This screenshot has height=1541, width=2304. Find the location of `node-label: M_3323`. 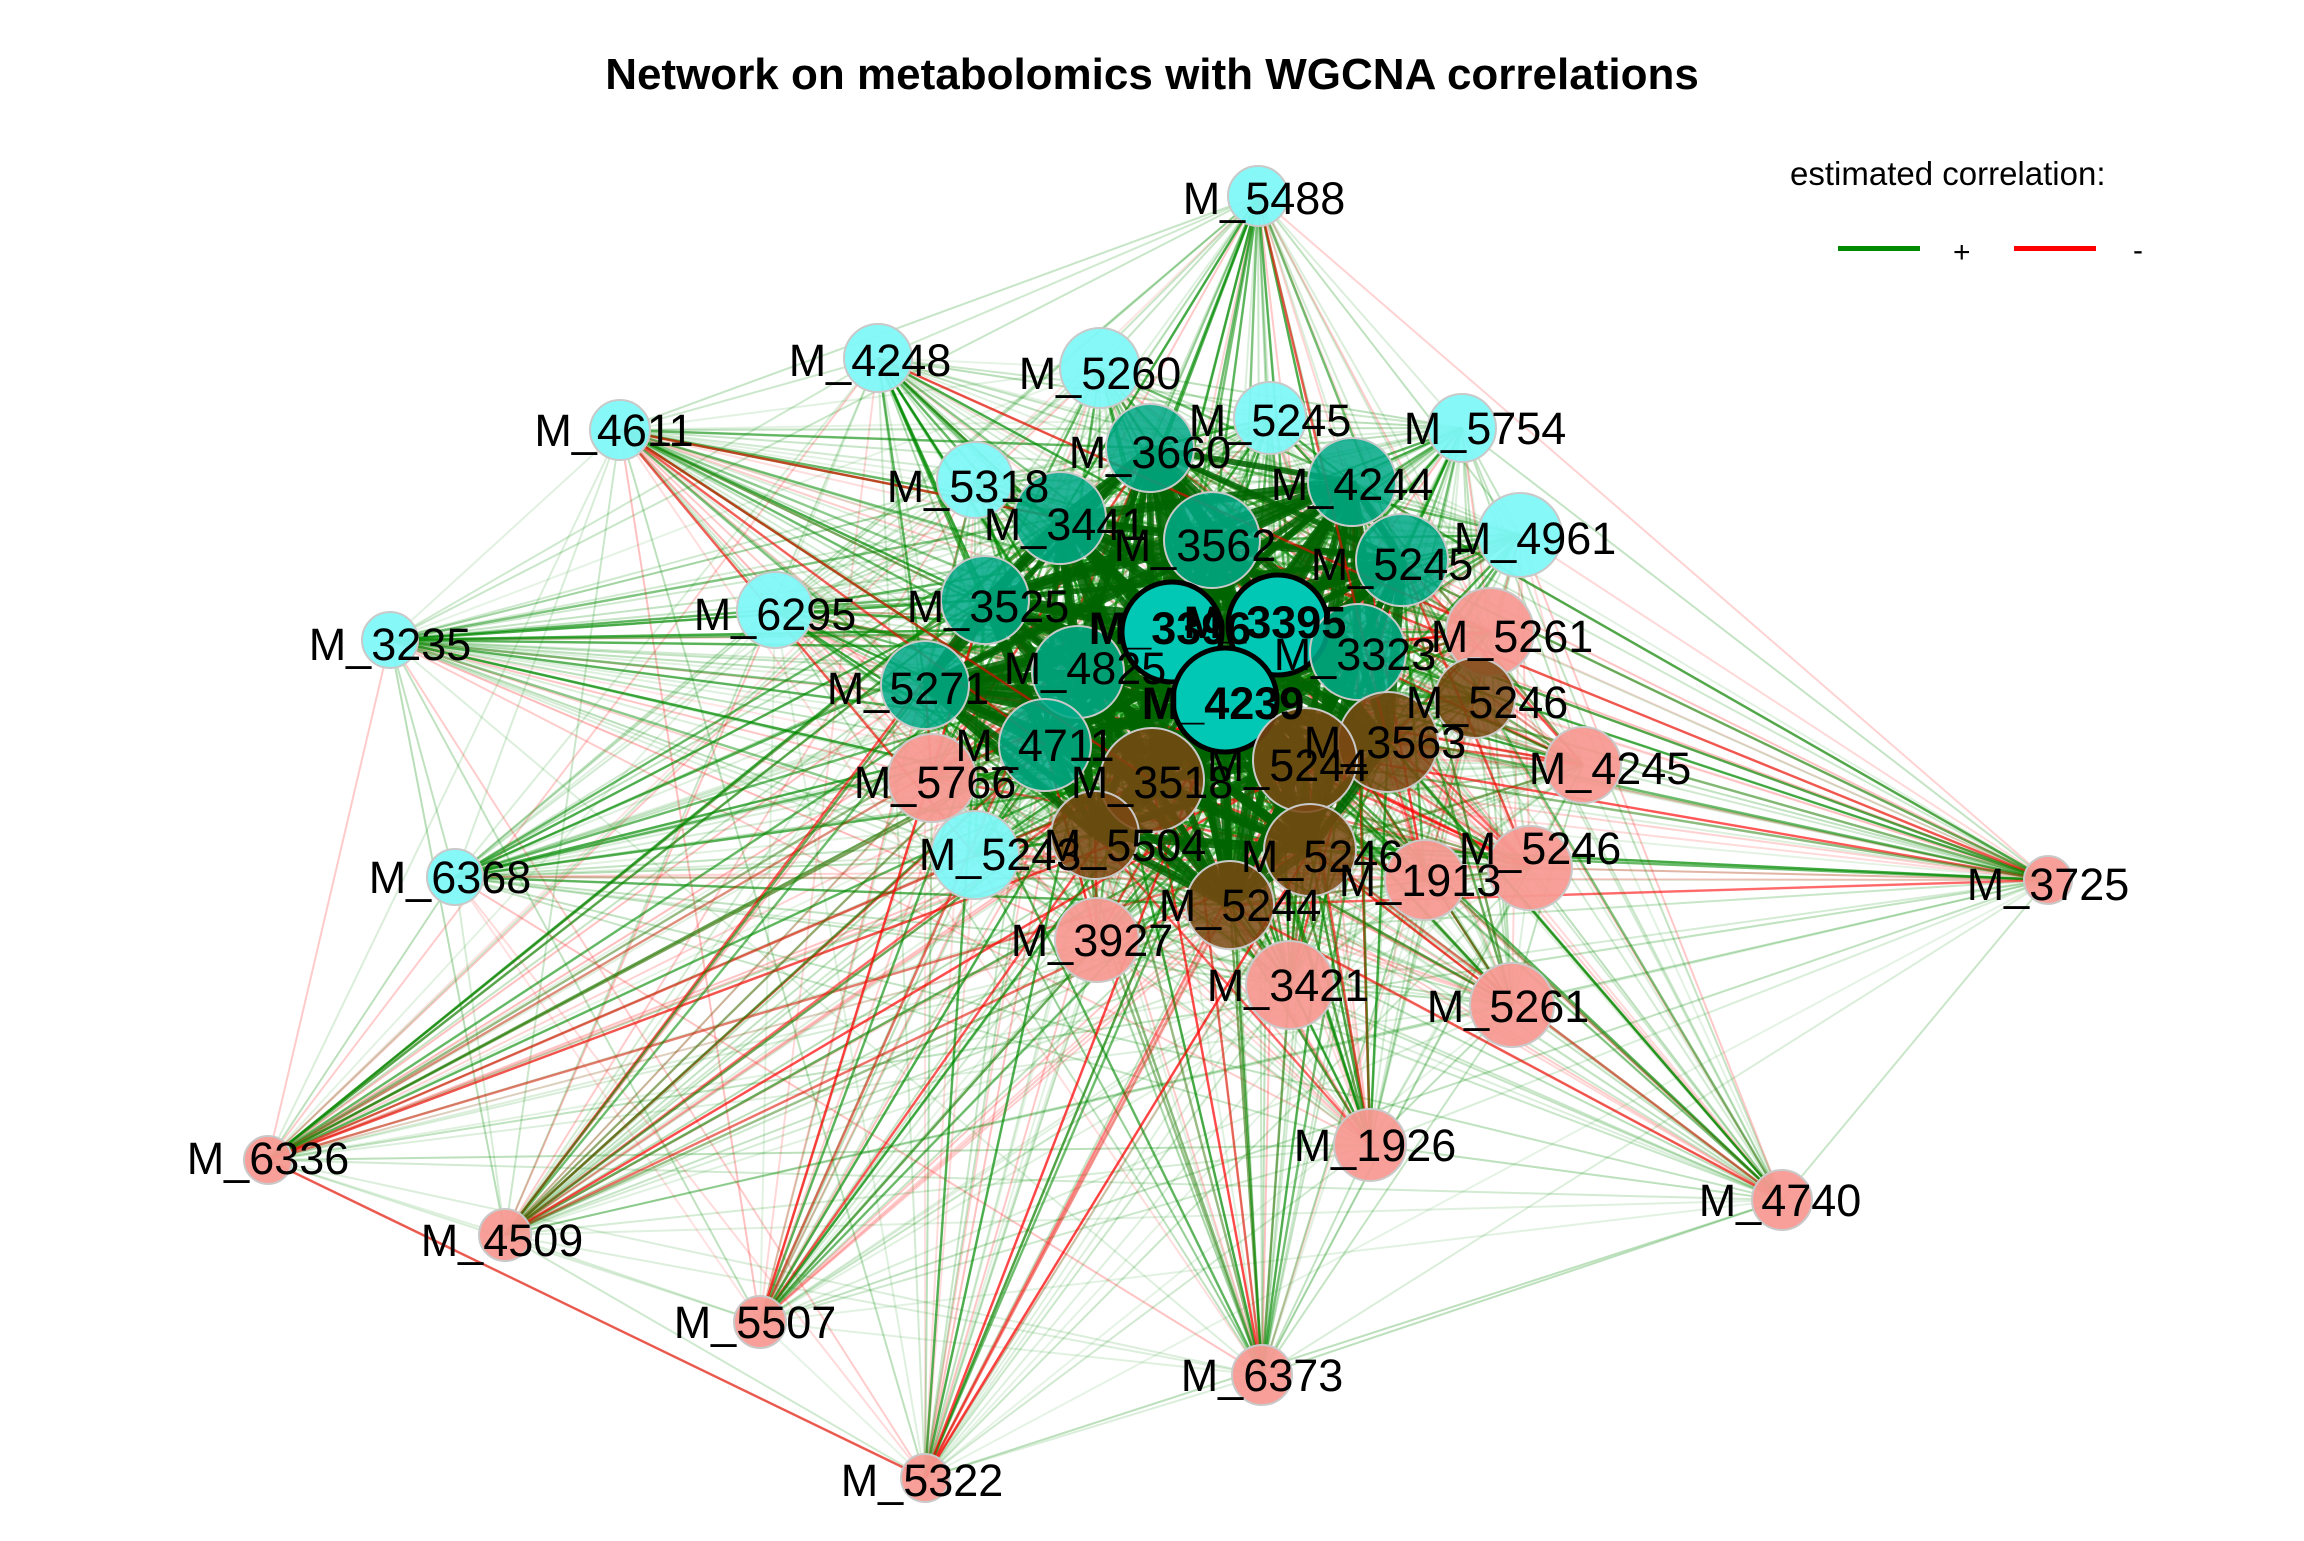

node-label: M_3323 is located at coordinates (1355, 654).